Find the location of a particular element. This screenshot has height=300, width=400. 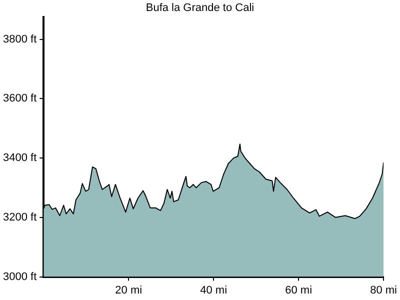

x-tick-label: 60 mi is located at coordinates (298, 290).